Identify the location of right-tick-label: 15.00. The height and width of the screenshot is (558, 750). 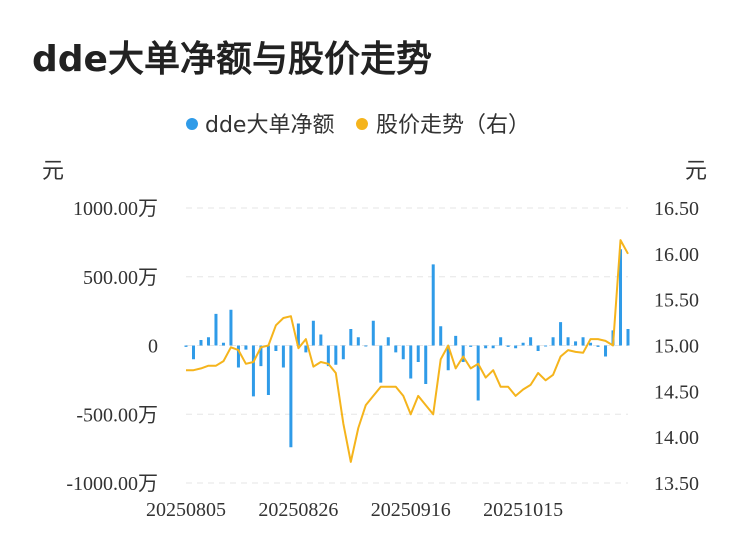
(676, 347).